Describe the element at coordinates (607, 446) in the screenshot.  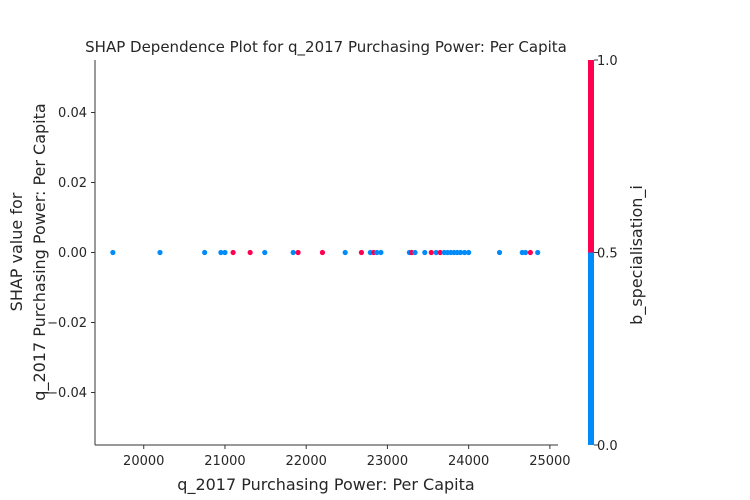
I see `colorbar-tick-label: 0.0` at that location.